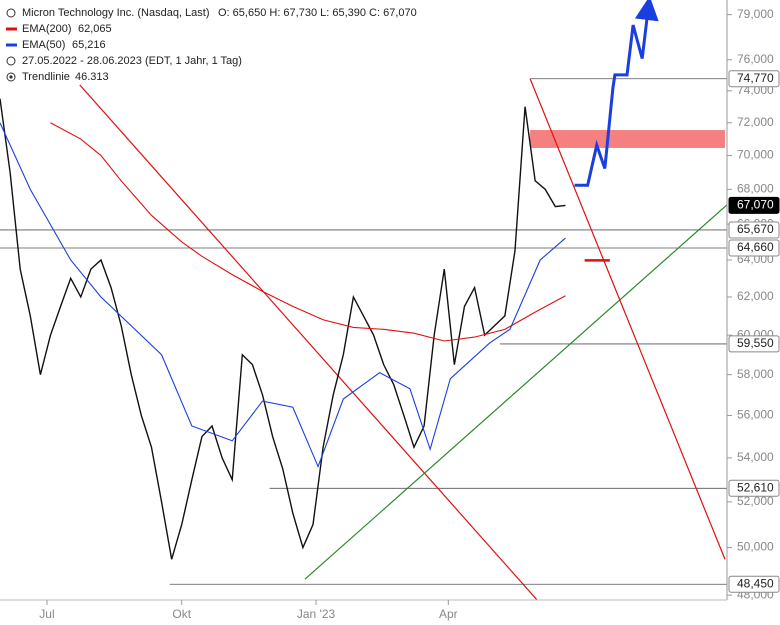 This screenshot has width=780, height=625. What do you see at coordinates (448, 614) in the screenshot?
I see `x-tick-label: Apr` at bounding box center [448, 614].